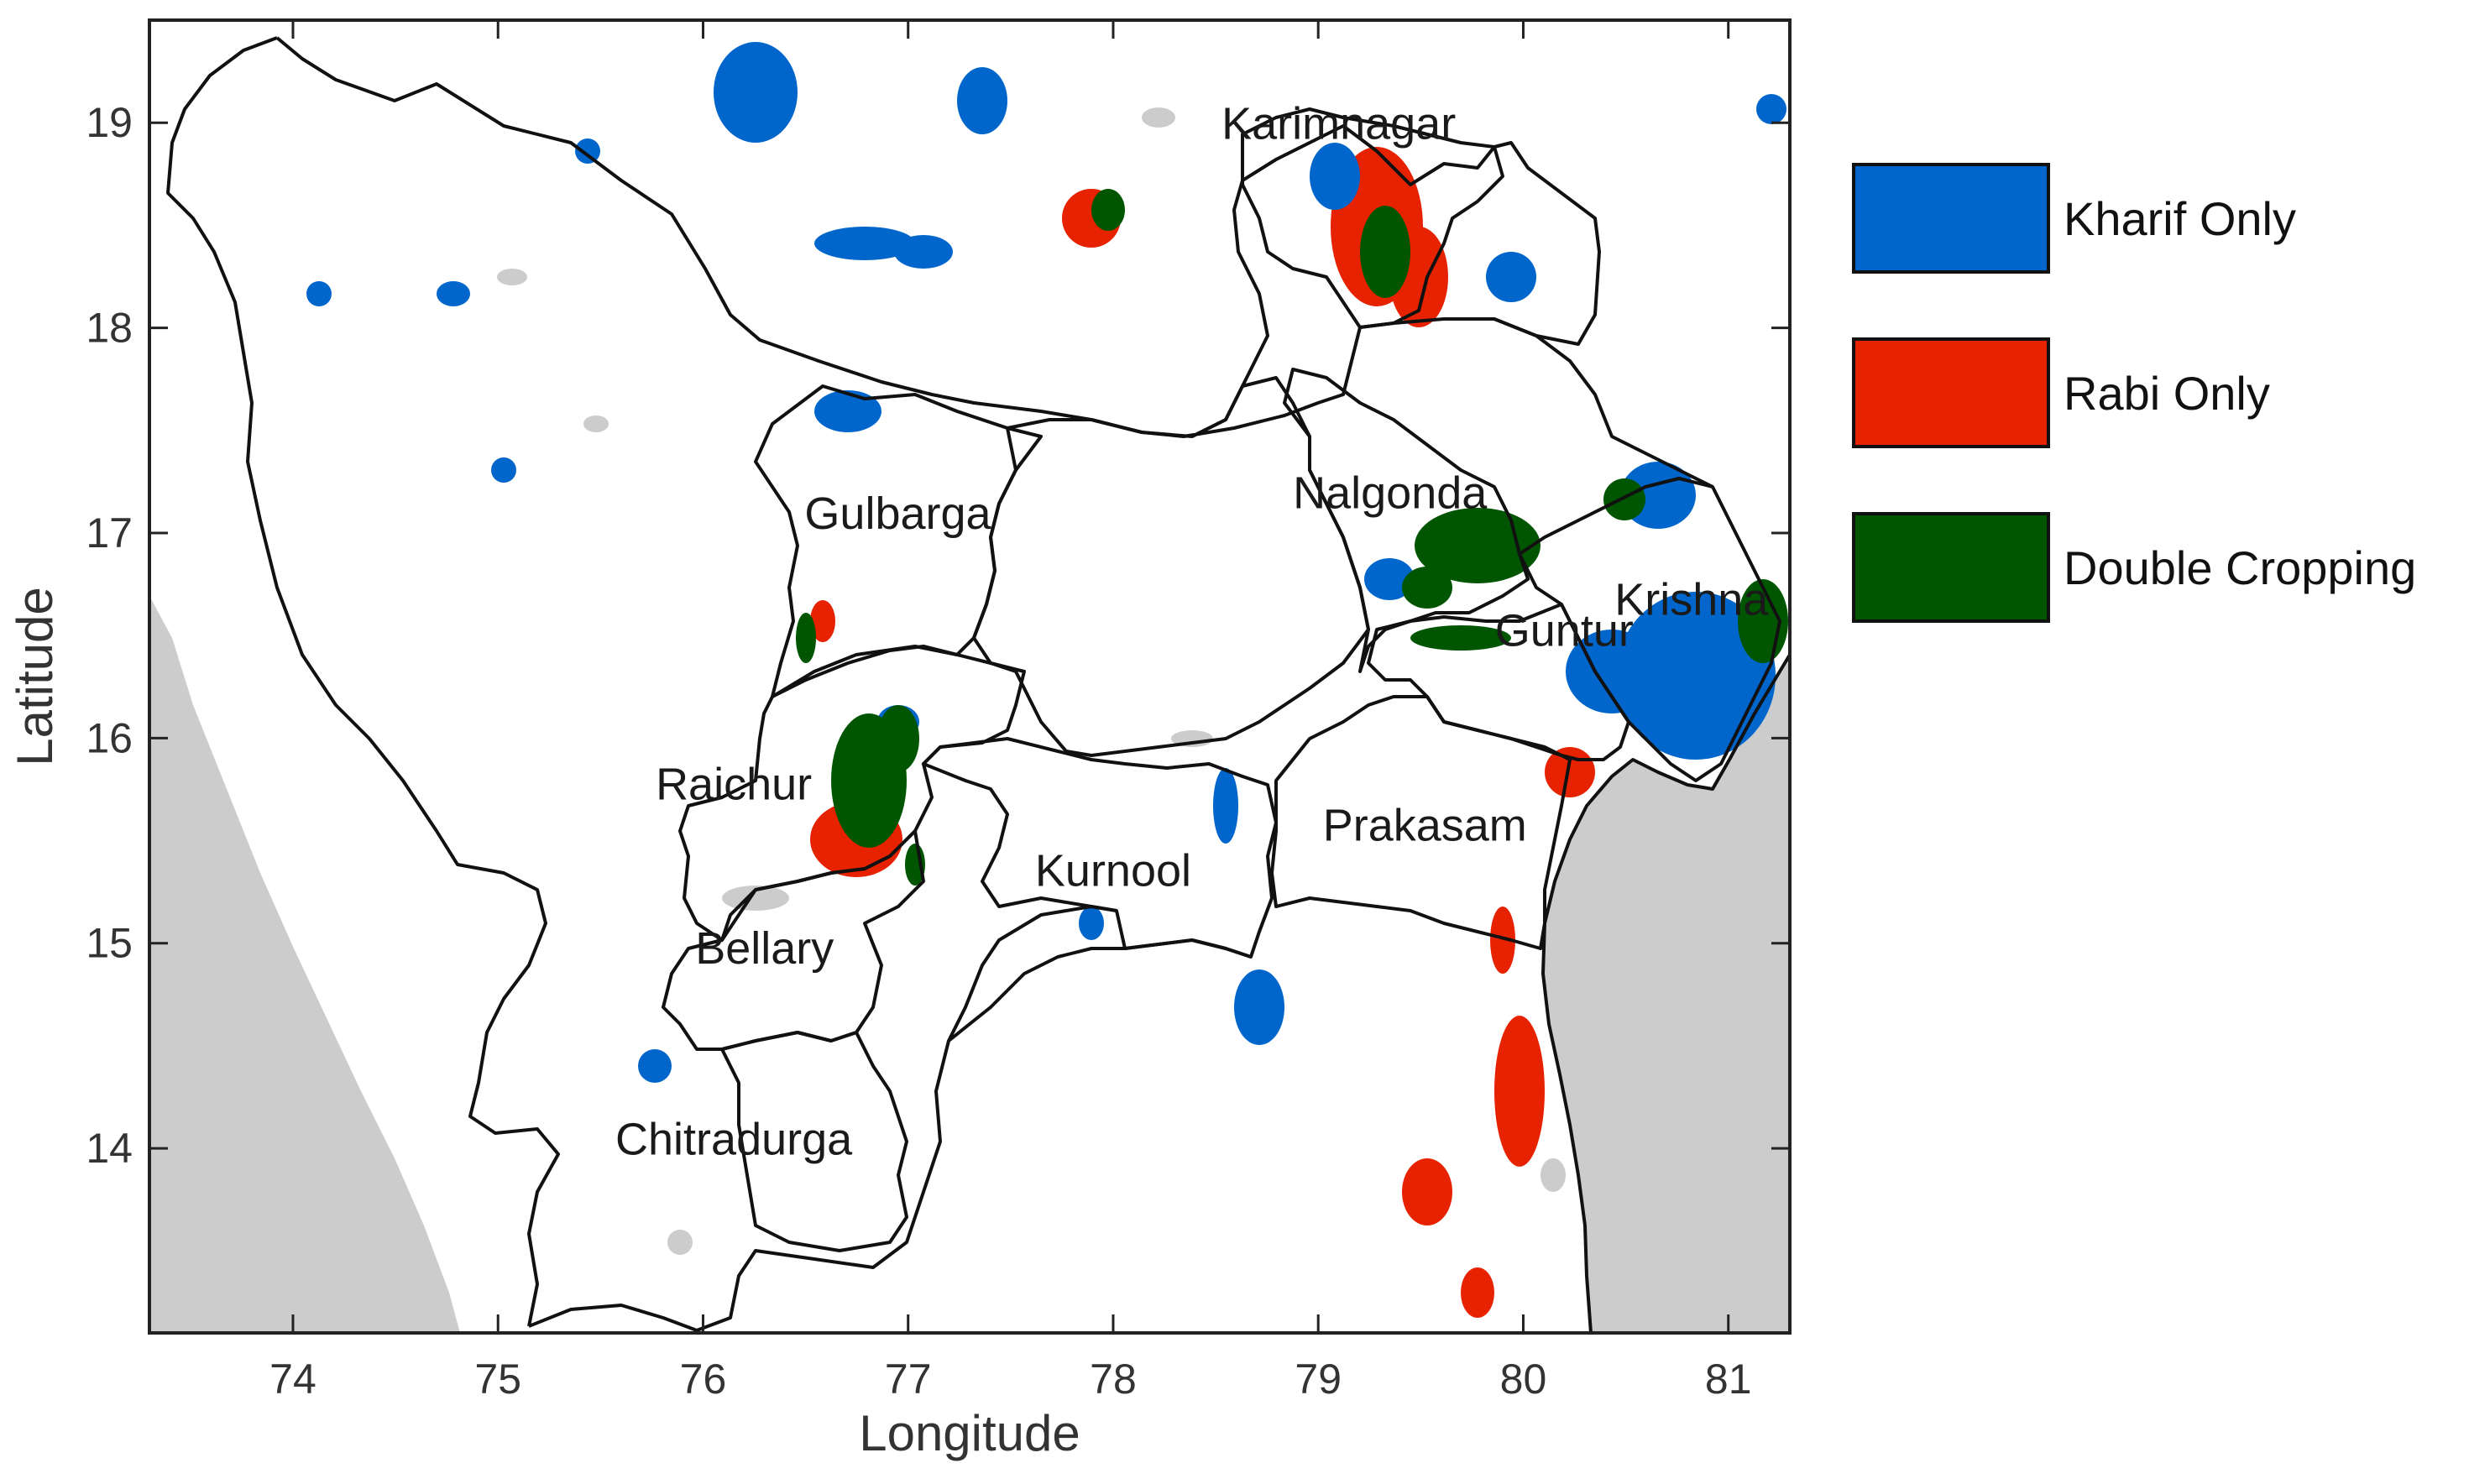 The height and width of the screenshot is (1484, 2469). I want to click on boundary-karimnagar, so click(1373, 218).